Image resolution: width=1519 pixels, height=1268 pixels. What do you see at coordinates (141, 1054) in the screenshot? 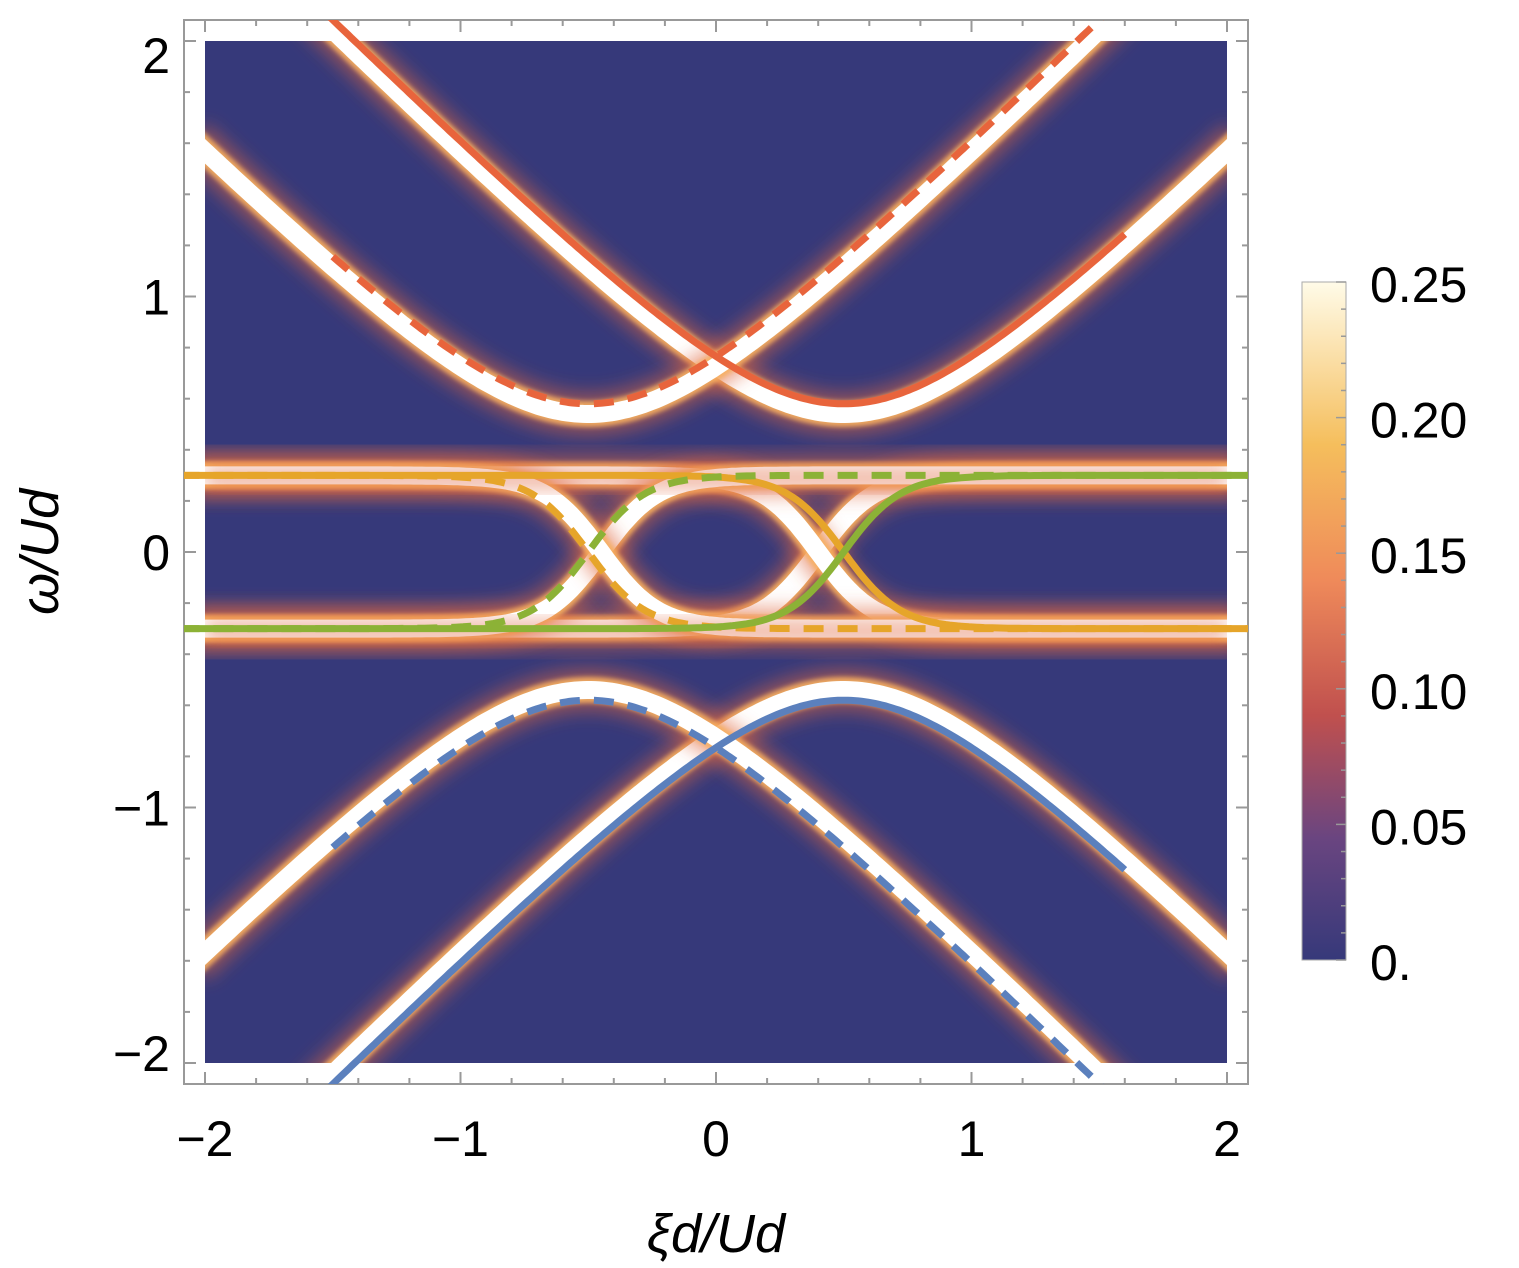
I see `y-tick-label: −2` at bounding box center [141, 1054].